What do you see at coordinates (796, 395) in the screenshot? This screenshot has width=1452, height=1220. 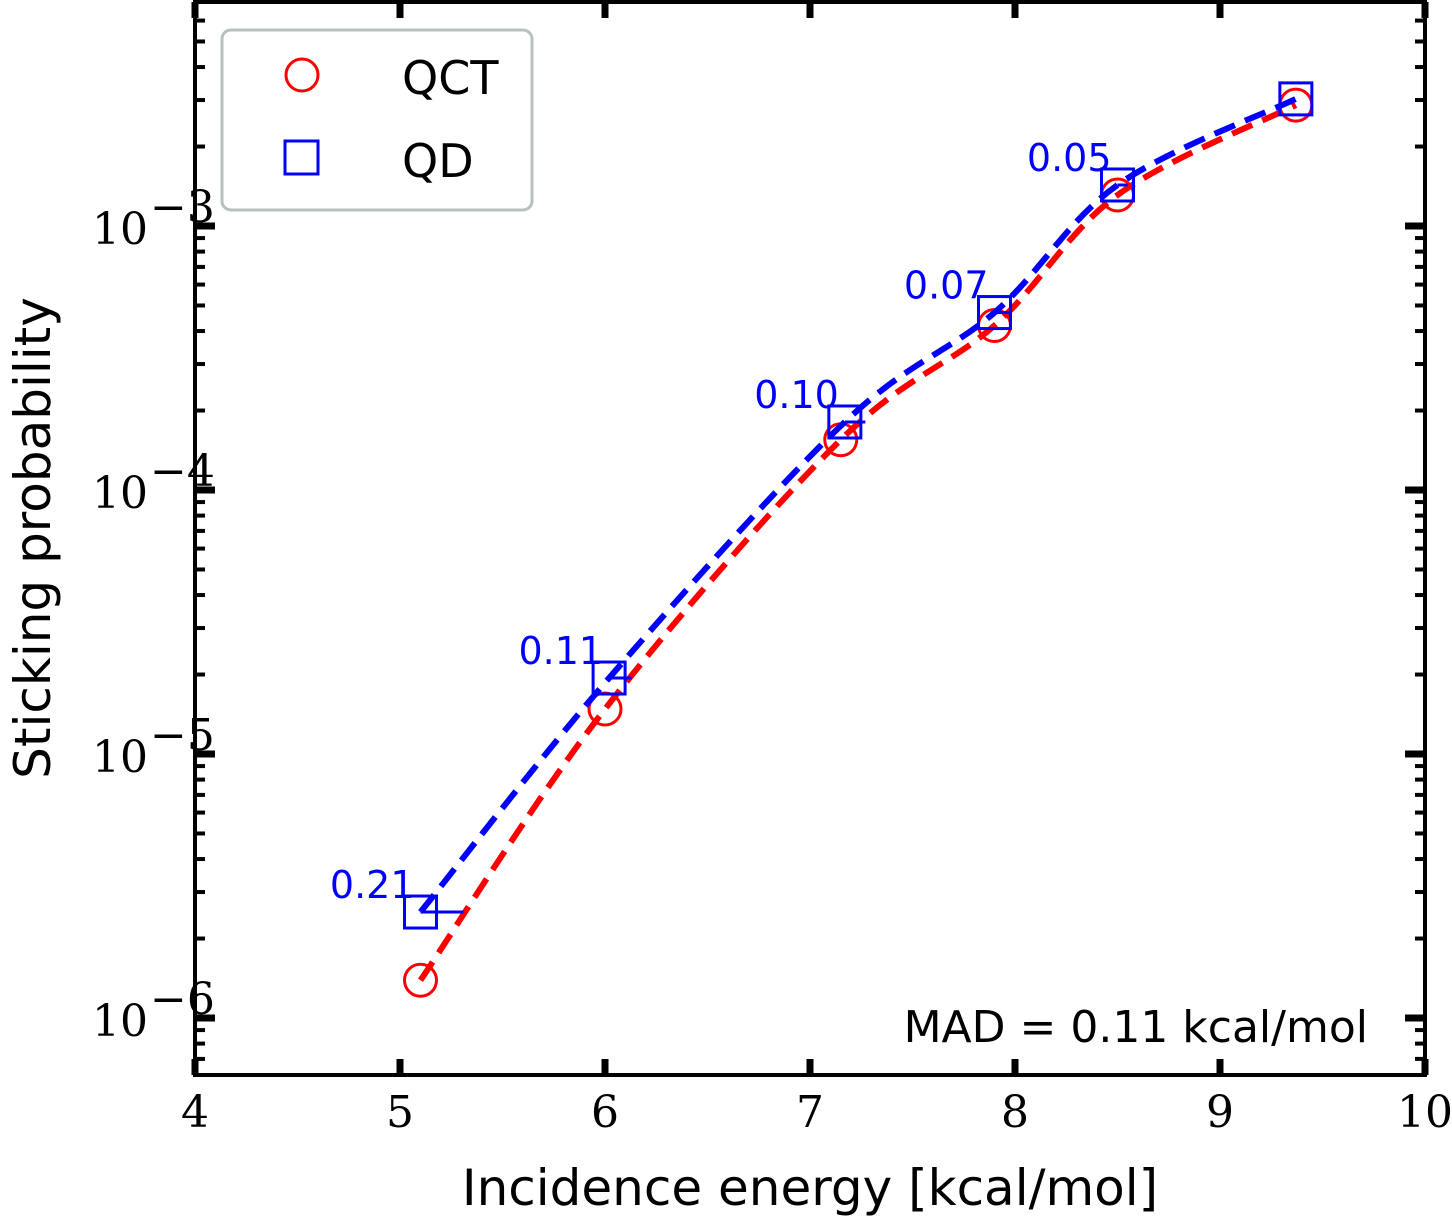 I see `shift-annotation: 0.10` at bounding box center [796, 395].